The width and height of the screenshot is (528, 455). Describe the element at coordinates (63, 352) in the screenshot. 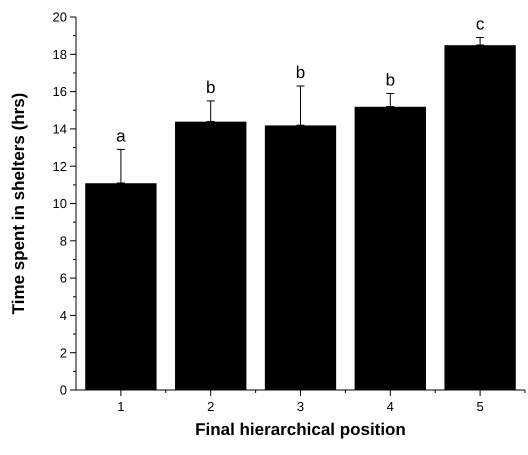

I see `y-tick-label: 2` at that location.